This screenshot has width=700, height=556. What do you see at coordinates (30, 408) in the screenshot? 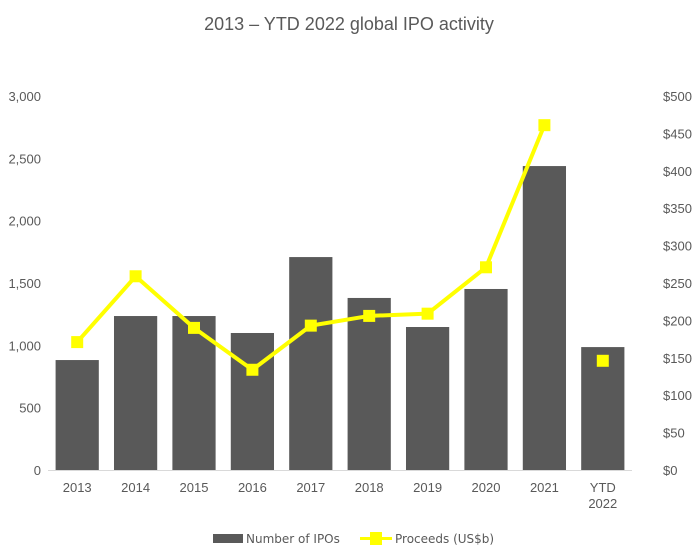
I see `left-axis-tick-label: 500` at bounding box center [30, 408].